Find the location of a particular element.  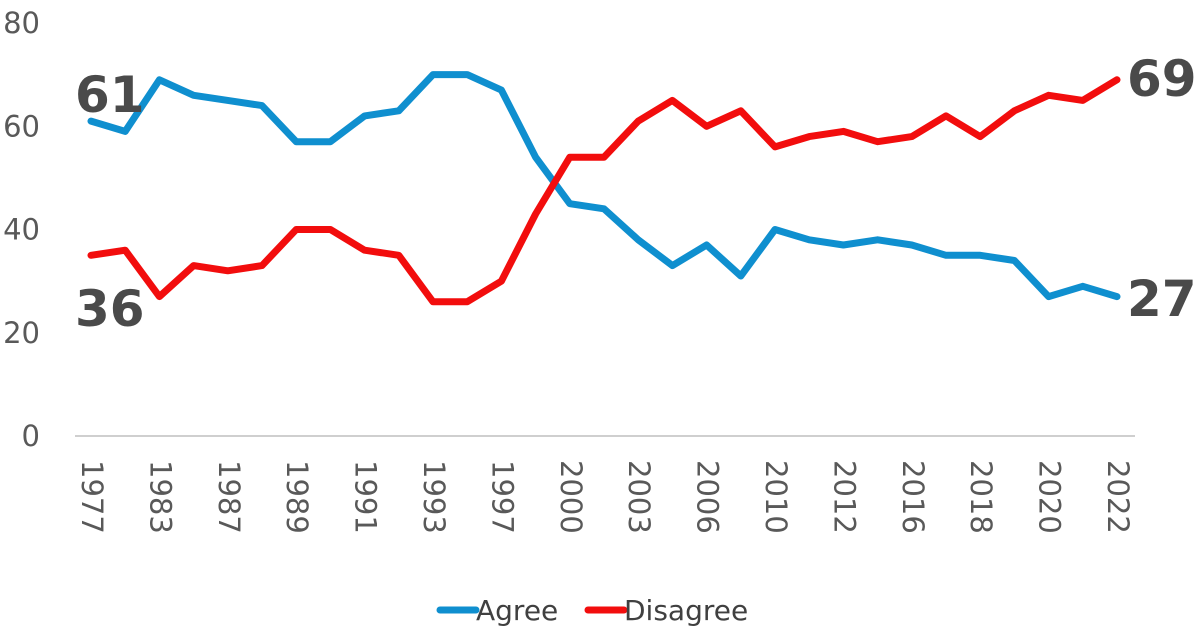

x-tick-label: 1993 is located at coordinates (434, 497).